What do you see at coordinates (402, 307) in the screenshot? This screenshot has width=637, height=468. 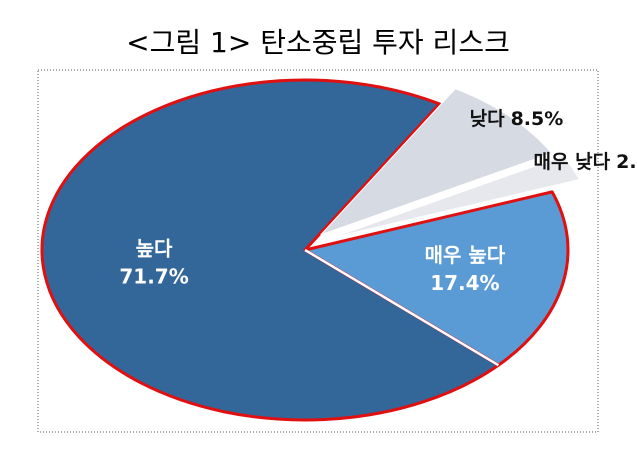 I see `slice-divider` at bounding box center [402, 307].